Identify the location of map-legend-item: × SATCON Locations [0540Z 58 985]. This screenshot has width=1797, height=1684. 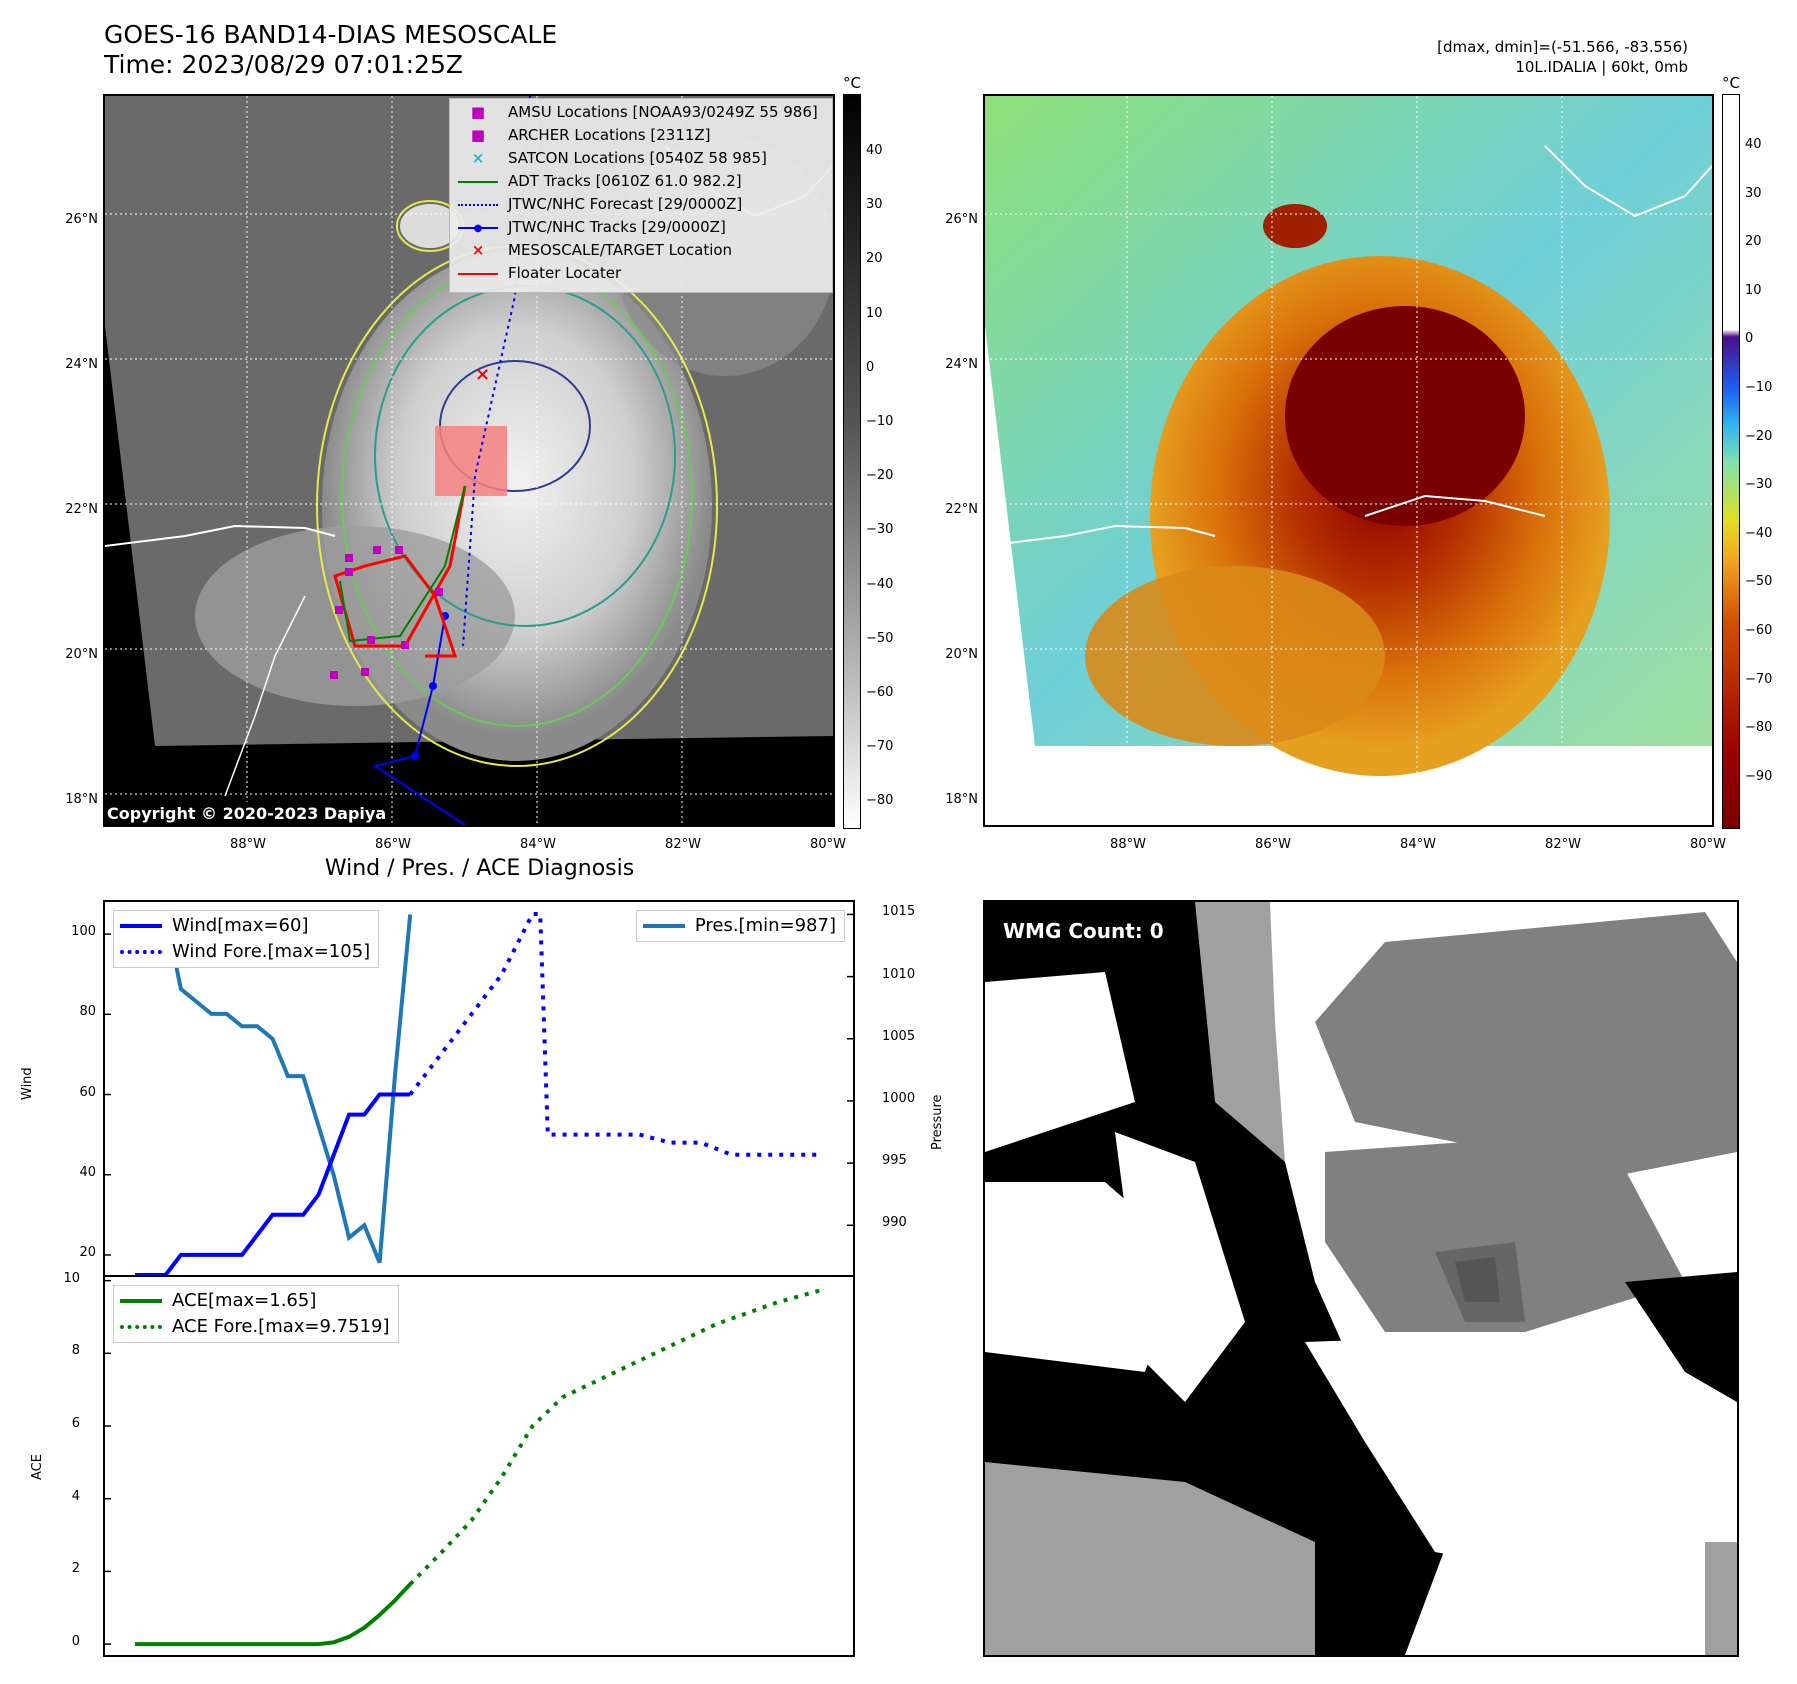
(612, 158).